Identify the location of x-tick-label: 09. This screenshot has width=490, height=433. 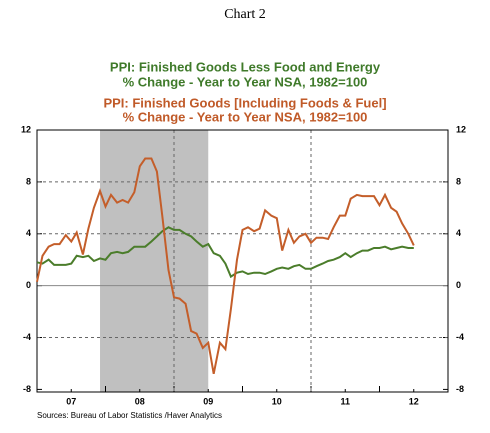
(208, 401).